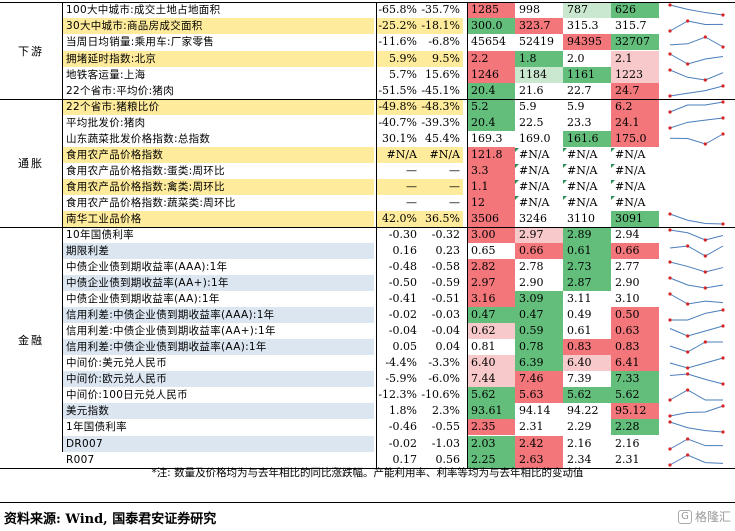  What do you see at coordinates (488, 41) in the screenshot?
I see `value-cell-week-1: 45654` at bounding box center [488, 41].